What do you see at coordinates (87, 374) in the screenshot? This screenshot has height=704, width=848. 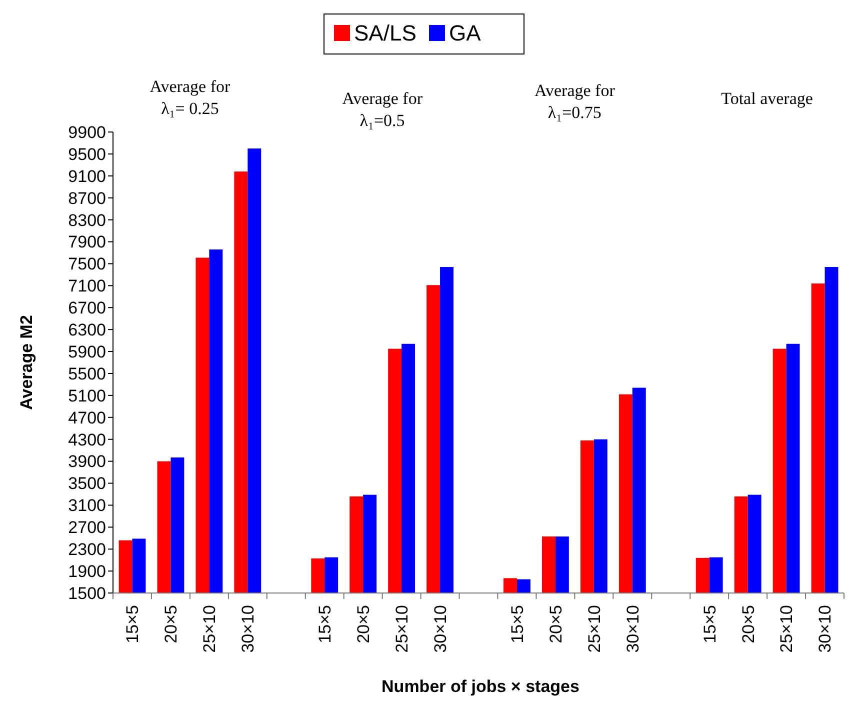 I see `y-tick-label: 5500` at bounding box center [87, 374].